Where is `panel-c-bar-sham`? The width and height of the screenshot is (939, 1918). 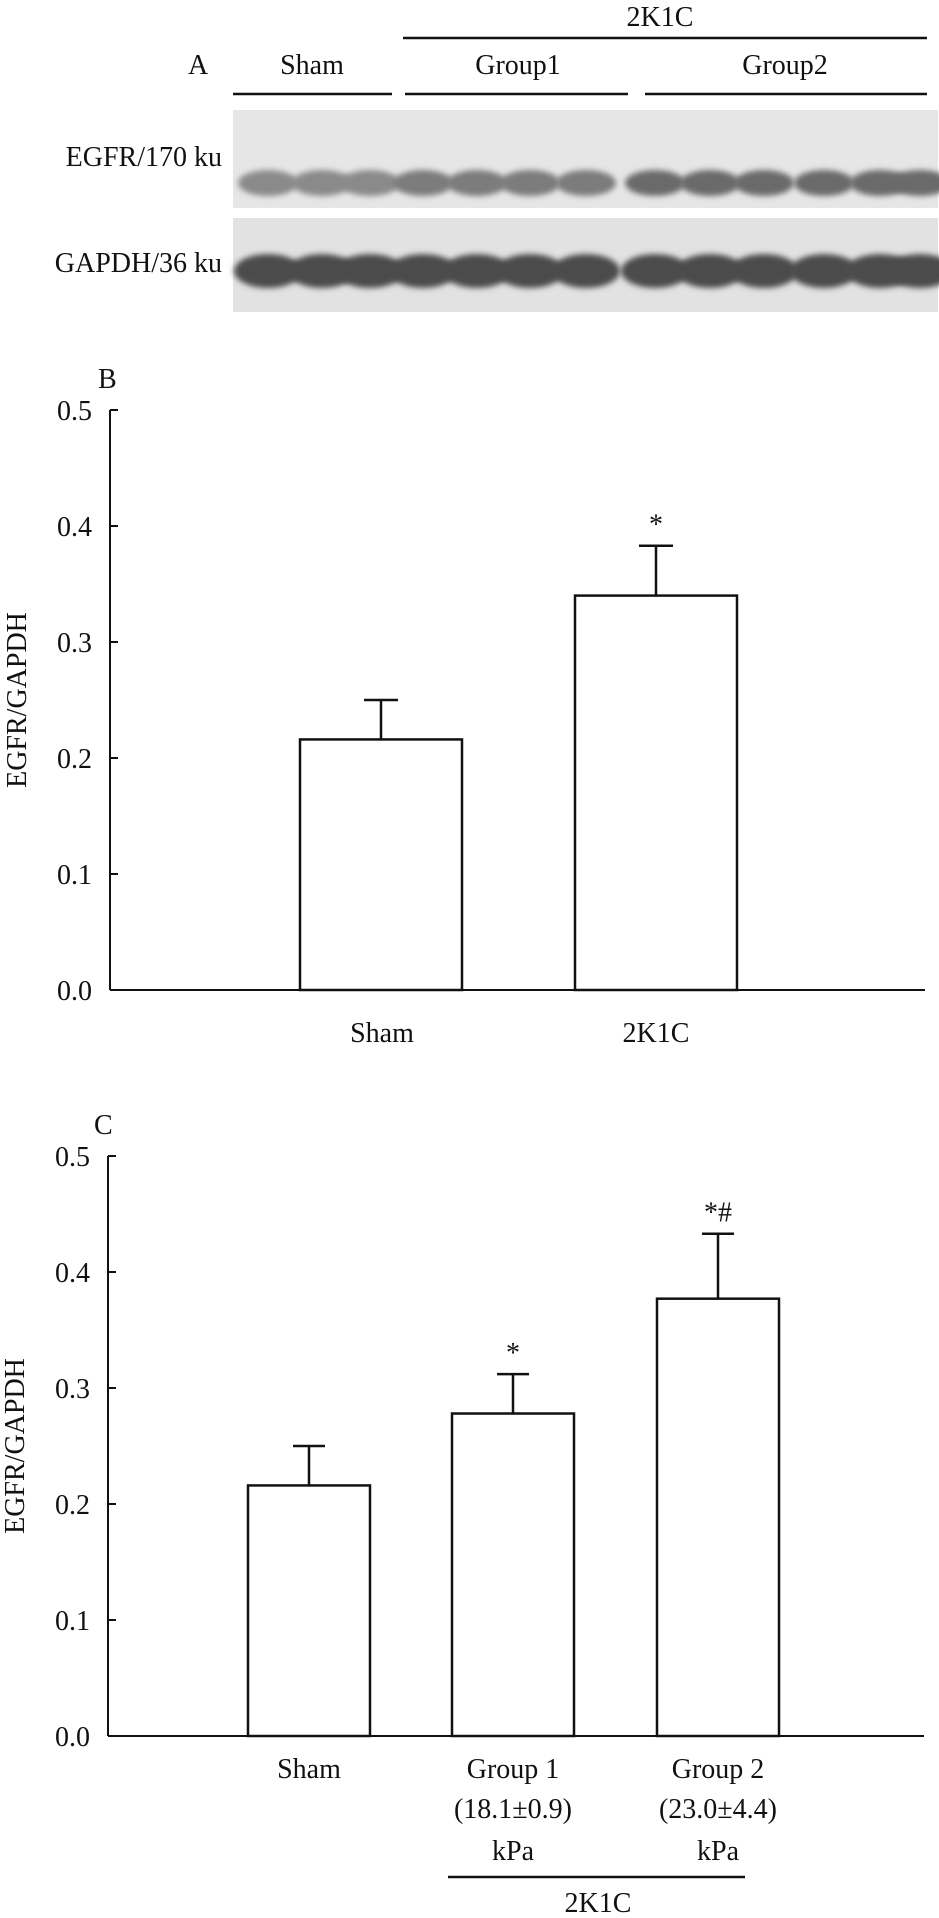 panel-c-bar-sham is located at coordinates (309, 1591).